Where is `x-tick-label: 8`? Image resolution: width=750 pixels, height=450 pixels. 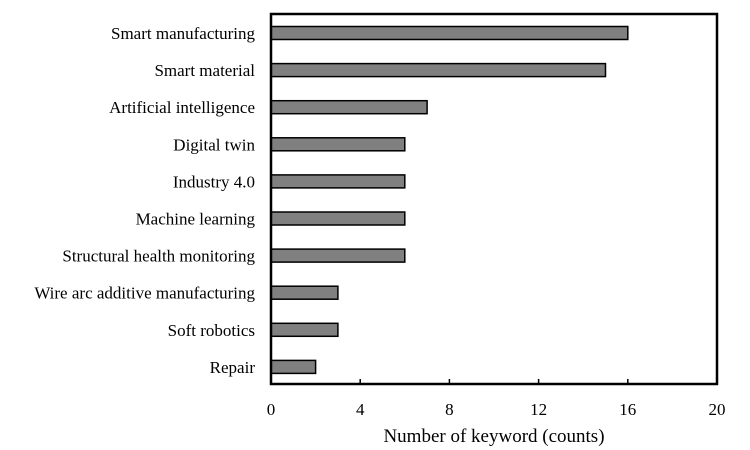 x-tick-label: 8 is located at coordinates (449, 409).